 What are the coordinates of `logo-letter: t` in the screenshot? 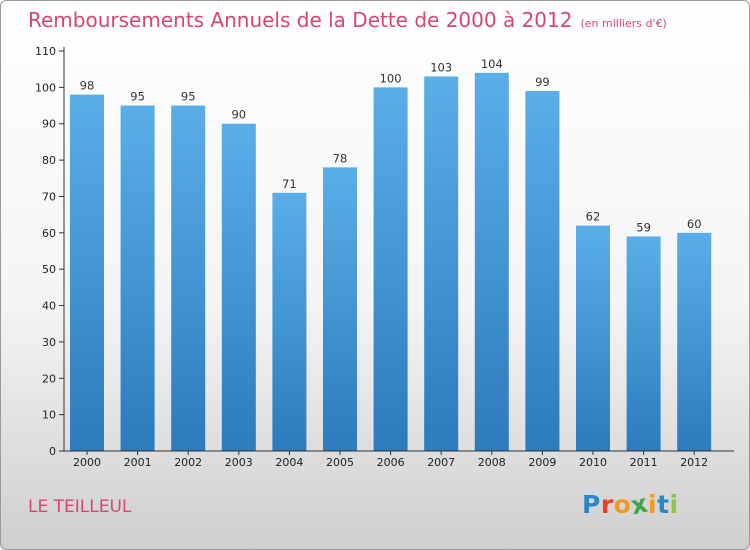 It's located at (663, 504).